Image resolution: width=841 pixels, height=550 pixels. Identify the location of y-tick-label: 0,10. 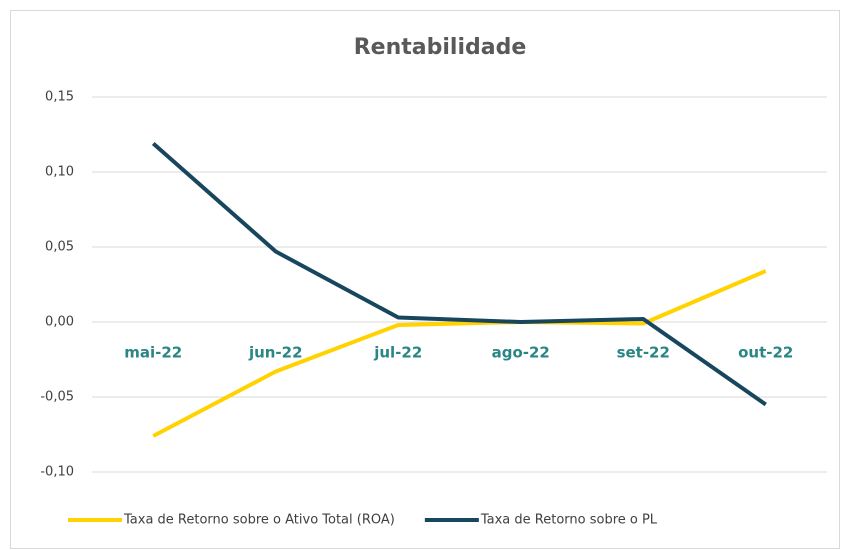
(59, 172).